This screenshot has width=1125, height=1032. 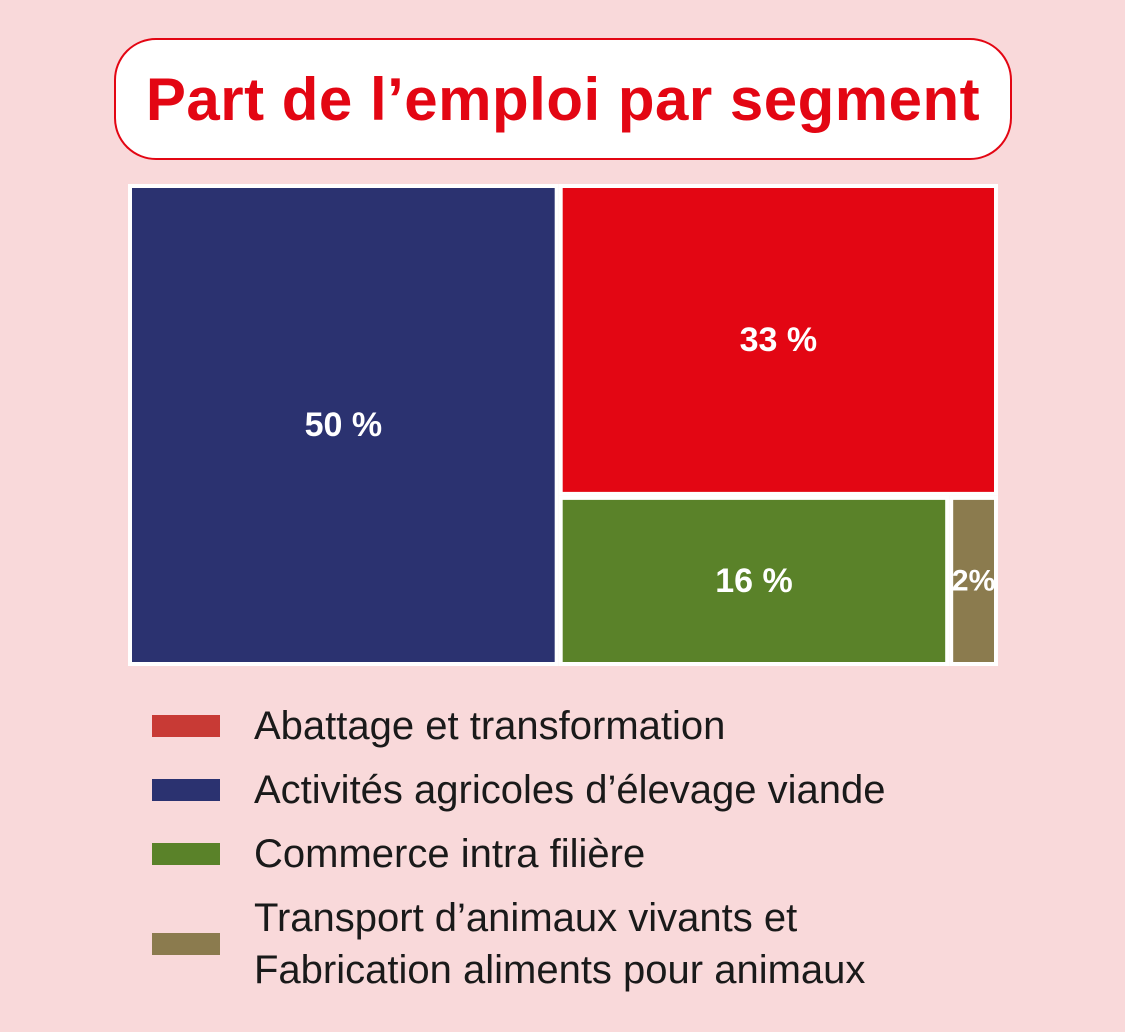 I want to click on legend-item-activites: Activités agricoles d’élevage viande, so click(x=622, y=790).